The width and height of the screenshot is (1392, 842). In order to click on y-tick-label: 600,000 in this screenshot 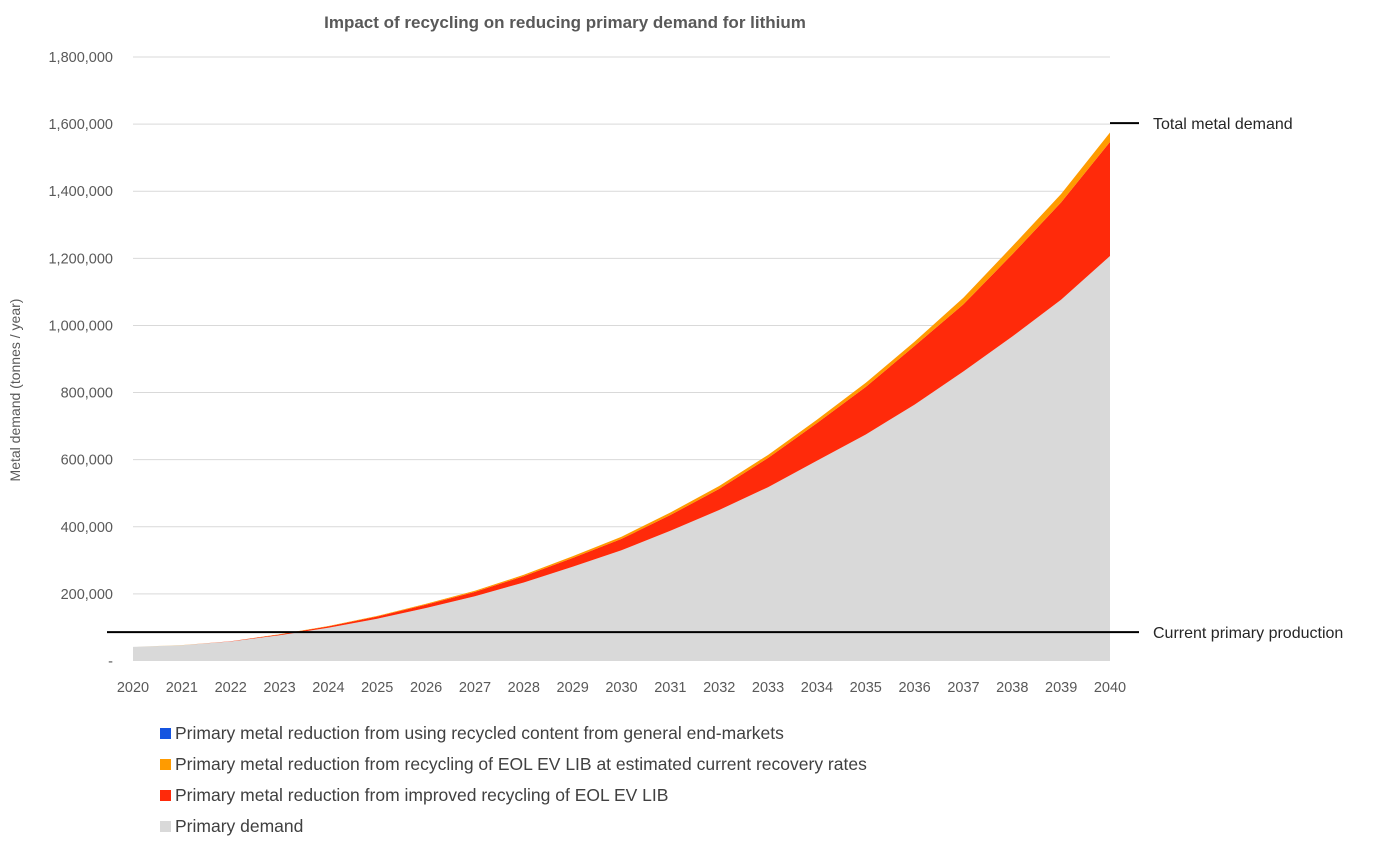, I will do `click(87, 461)`.